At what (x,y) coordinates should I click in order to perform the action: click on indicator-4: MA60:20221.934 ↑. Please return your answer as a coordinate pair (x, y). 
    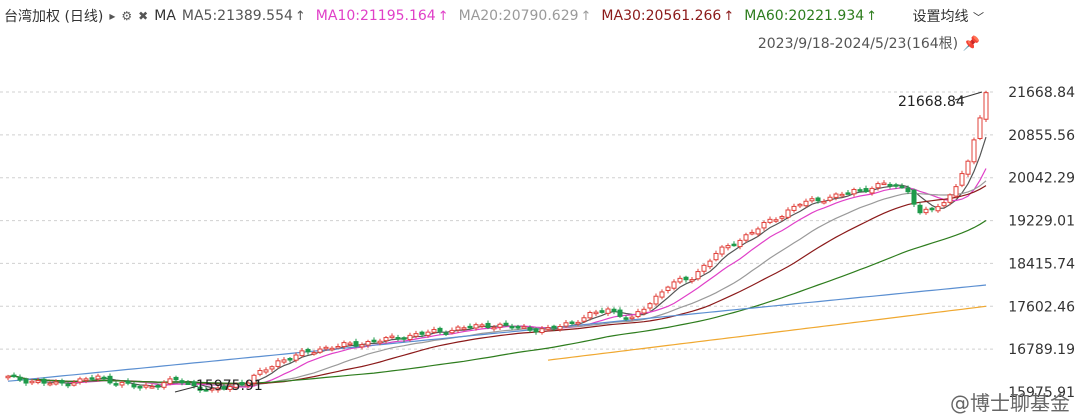
    Looking at the image, I should click on (811, 16).